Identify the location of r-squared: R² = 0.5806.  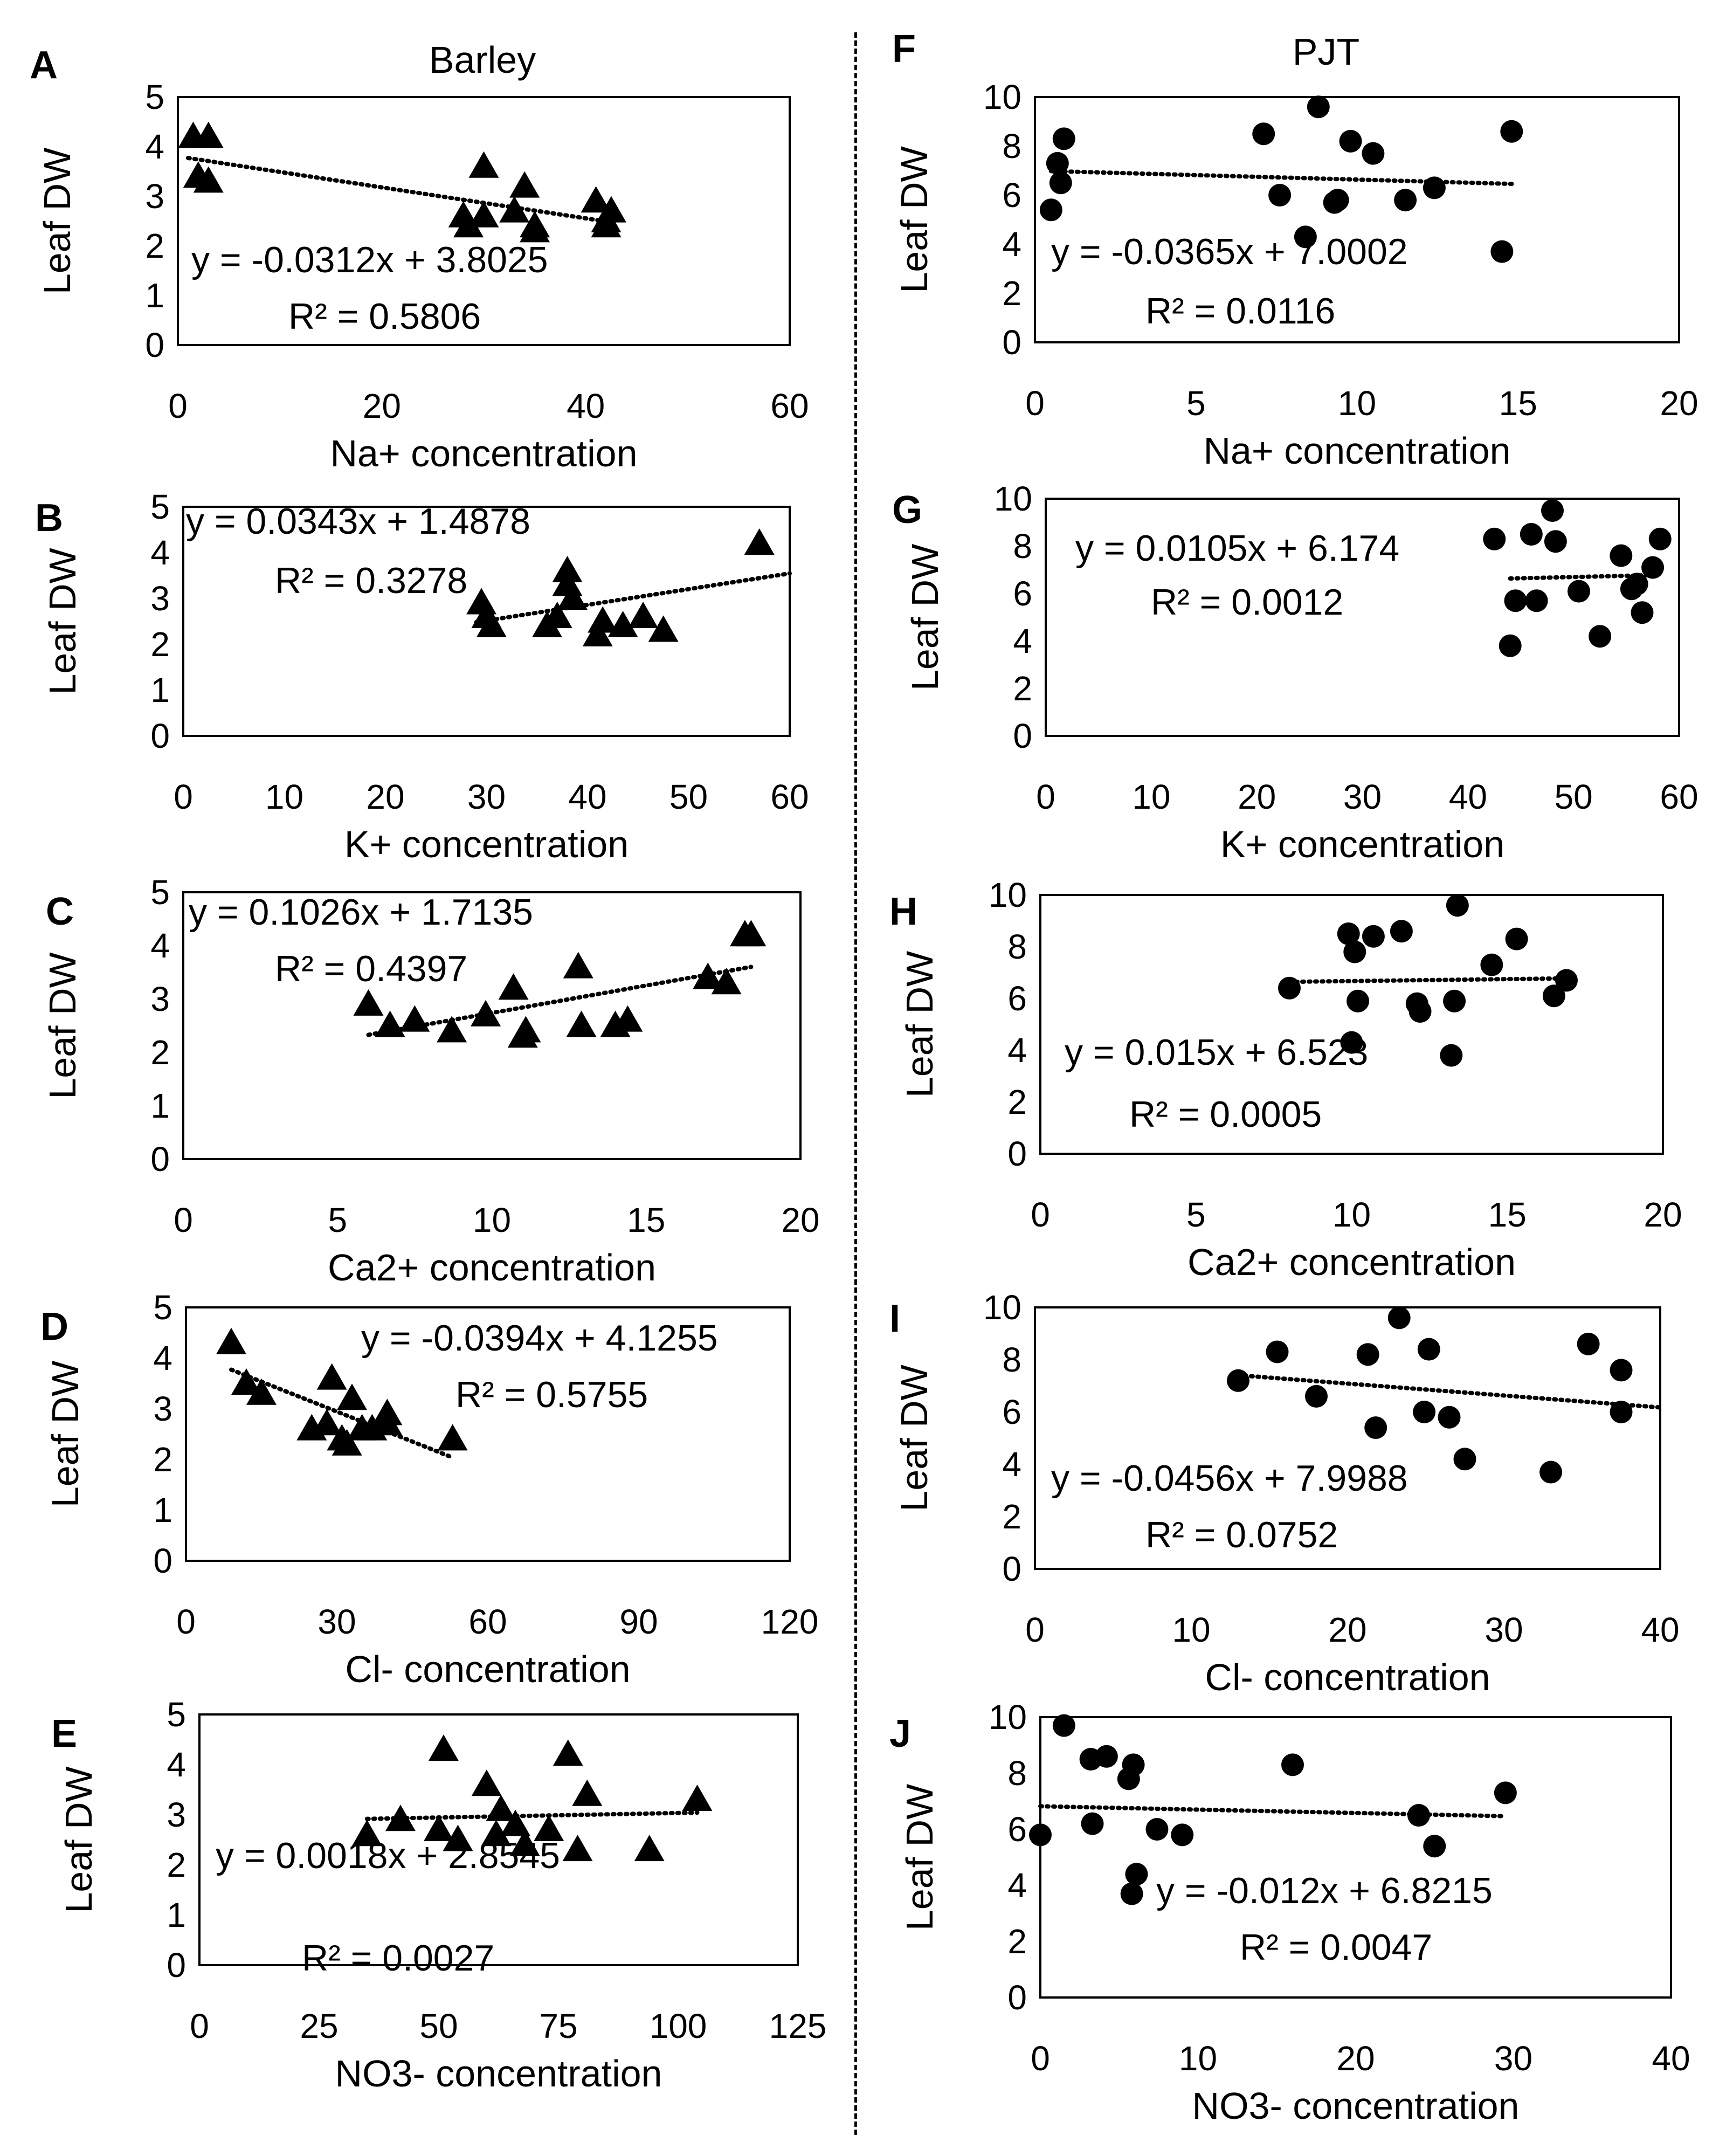
(384, 316).